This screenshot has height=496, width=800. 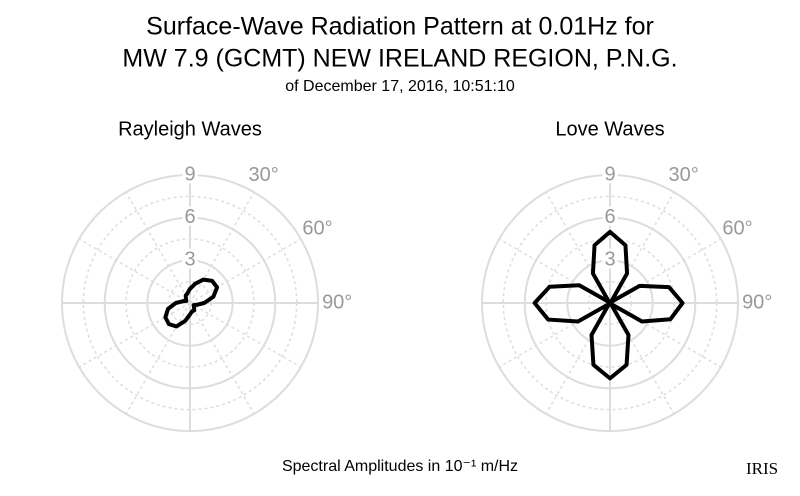 What do you see at coordinates (762, 468) in the screenshot?
I see `logo: IRIS` at bounding box center [762, 468].